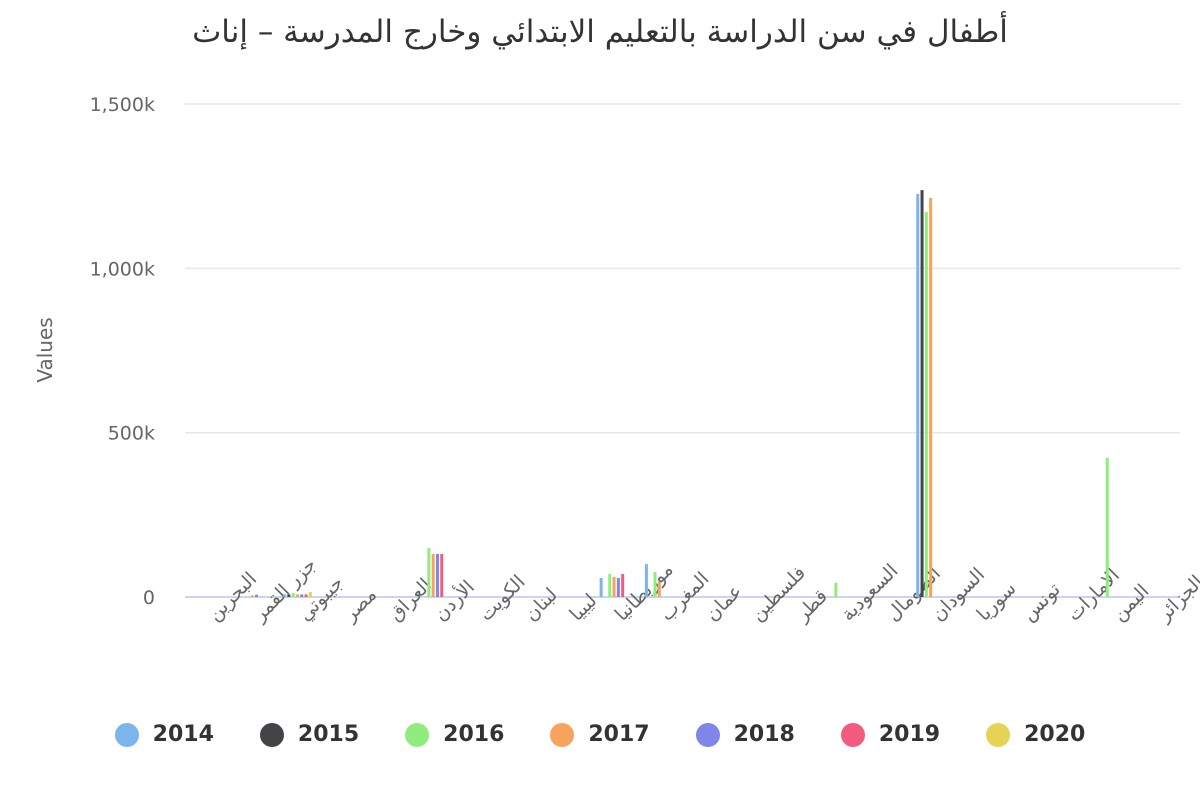 Image resolution: width=1200 pixels, height=800 pixels. I want to click on x-tick-label: الجزائر, so click(1176, 598).